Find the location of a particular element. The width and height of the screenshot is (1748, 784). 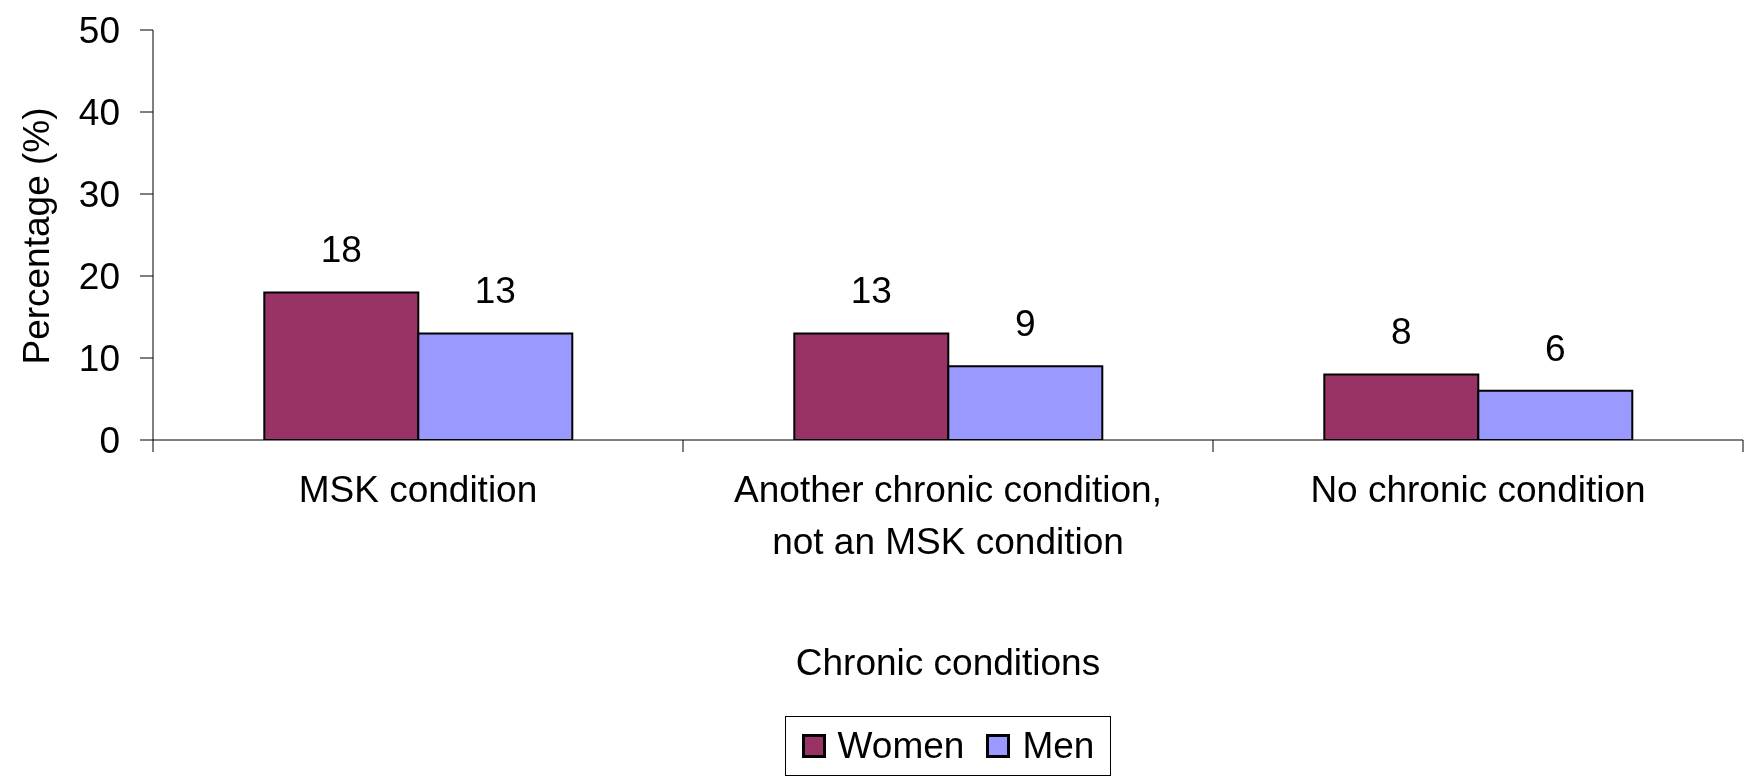

y-axis-title: Percentage (%) is located at coordinates (36, 236).